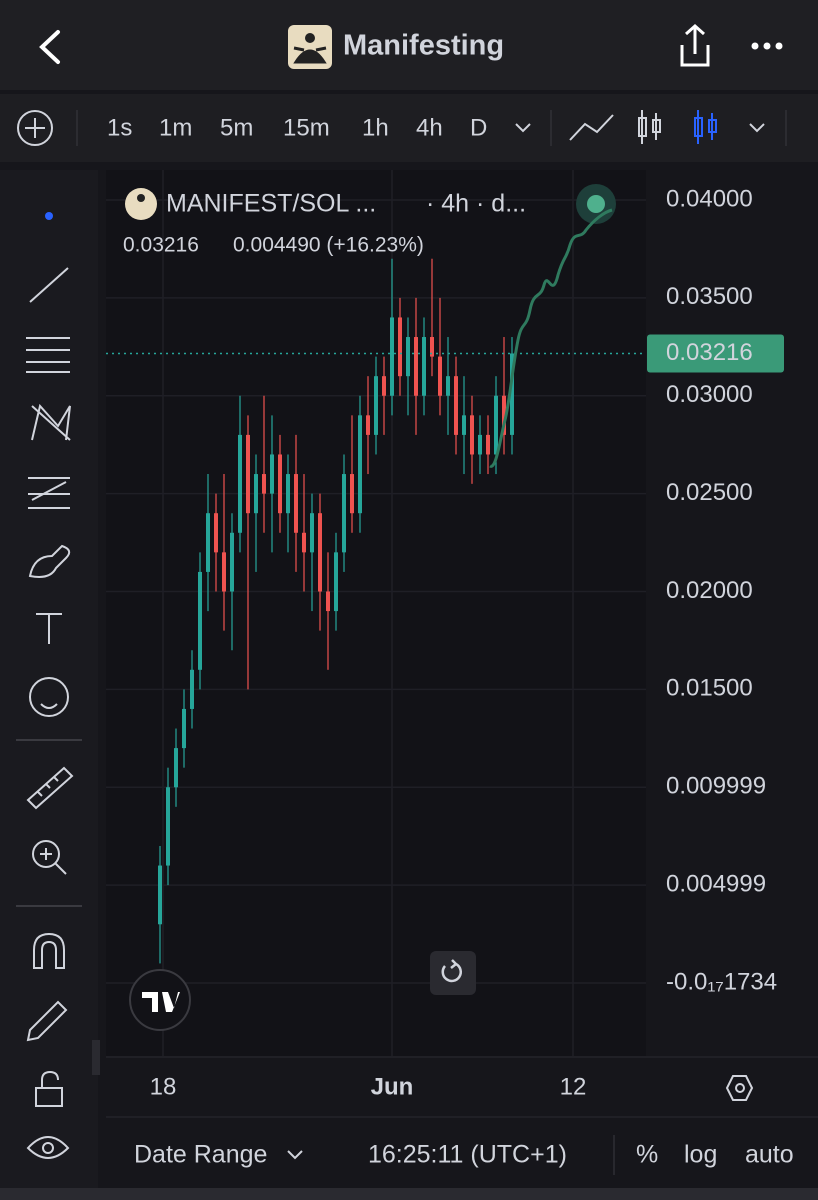  What do you see at coordinates (49, 628) in the screenshot?
I see `text-tool` at bounding box center [49, 628].